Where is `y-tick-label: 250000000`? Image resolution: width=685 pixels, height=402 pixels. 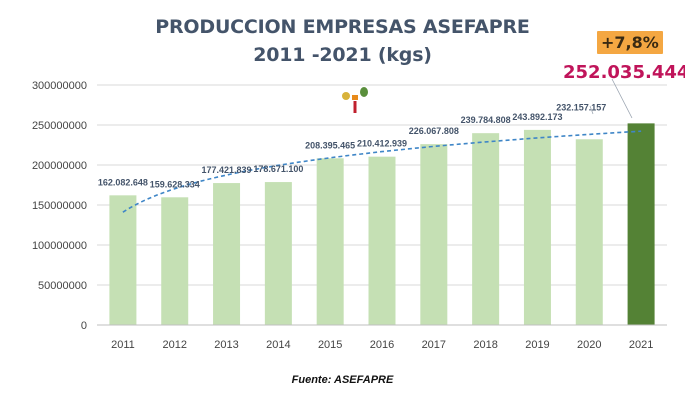
y-tick-label: 250000000 is located at coordinates (59, 126).